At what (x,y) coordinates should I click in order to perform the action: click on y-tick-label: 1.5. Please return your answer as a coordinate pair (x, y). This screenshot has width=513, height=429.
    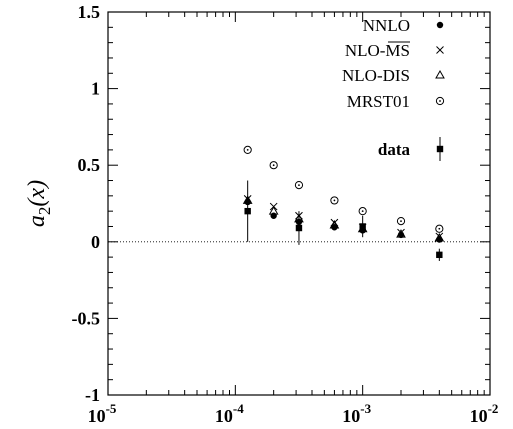
    Looking at the image, I should click on (89, 12).